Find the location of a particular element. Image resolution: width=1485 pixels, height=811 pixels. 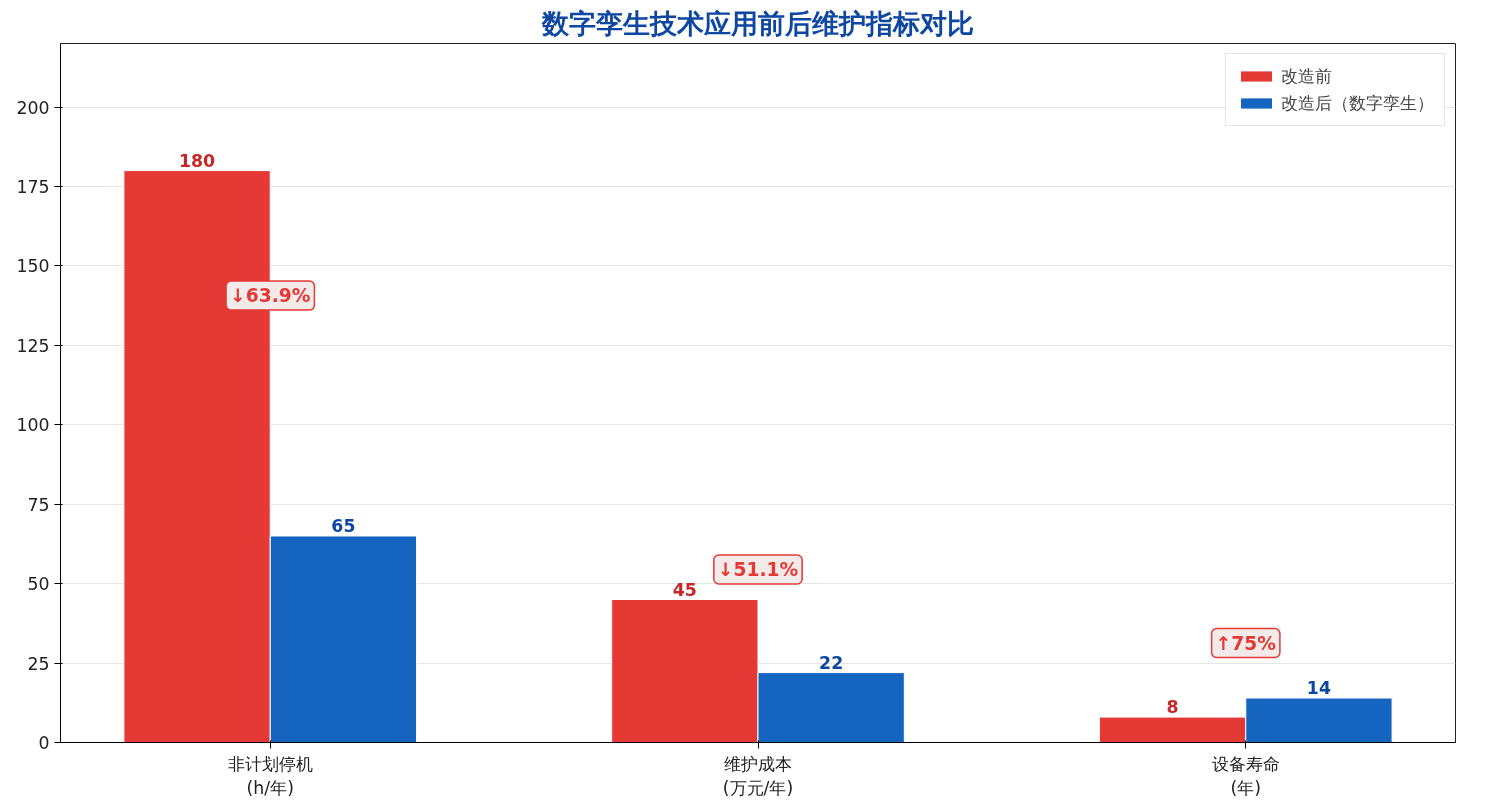

legend-label: 改造后（数字孪生） is located at coordinates (1357, 103).